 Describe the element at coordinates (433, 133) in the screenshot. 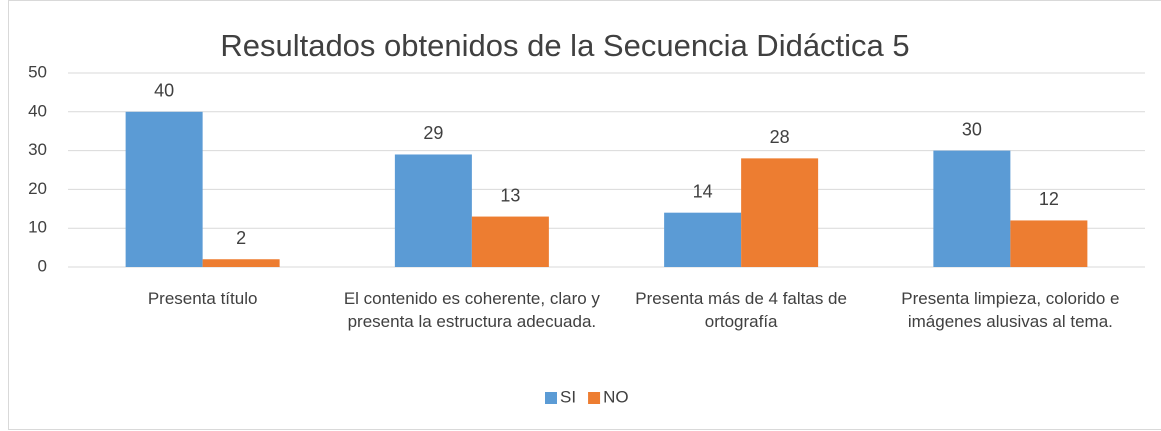

I see `data-label: 29` at that location.